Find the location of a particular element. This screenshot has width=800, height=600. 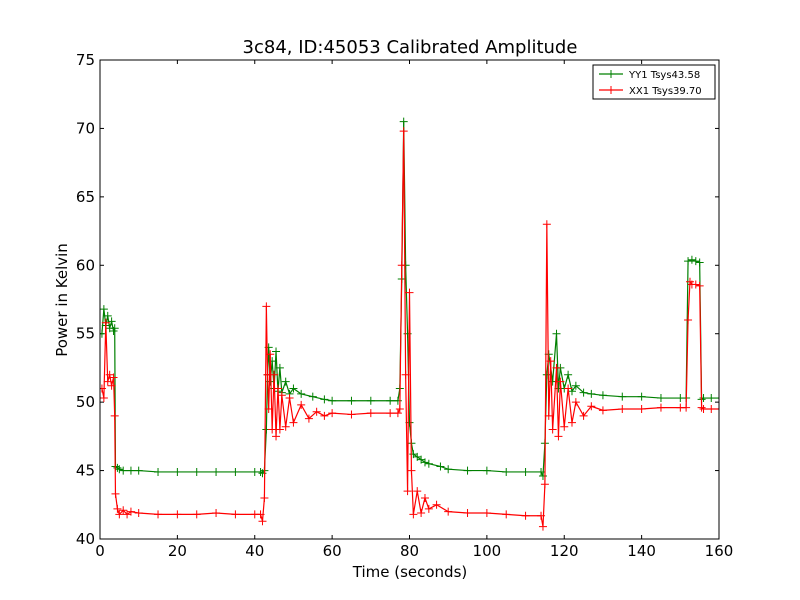

y-tick-label: 55 is located at coordinates (85, 334).